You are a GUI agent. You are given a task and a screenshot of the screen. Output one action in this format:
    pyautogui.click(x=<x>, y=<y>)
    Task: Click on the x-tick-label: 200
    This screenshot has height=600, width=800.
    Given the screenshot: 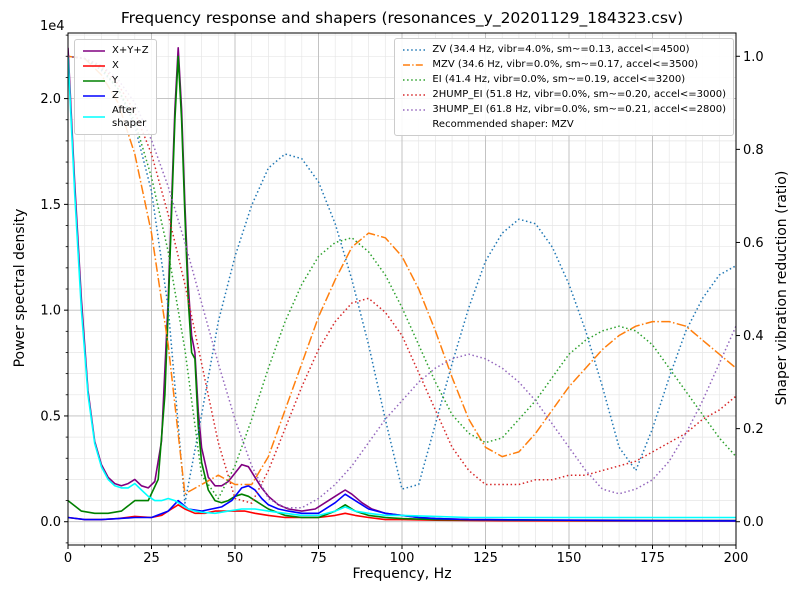 What is the action you would take?
    pyautogui.click(x=736, y=558)
    